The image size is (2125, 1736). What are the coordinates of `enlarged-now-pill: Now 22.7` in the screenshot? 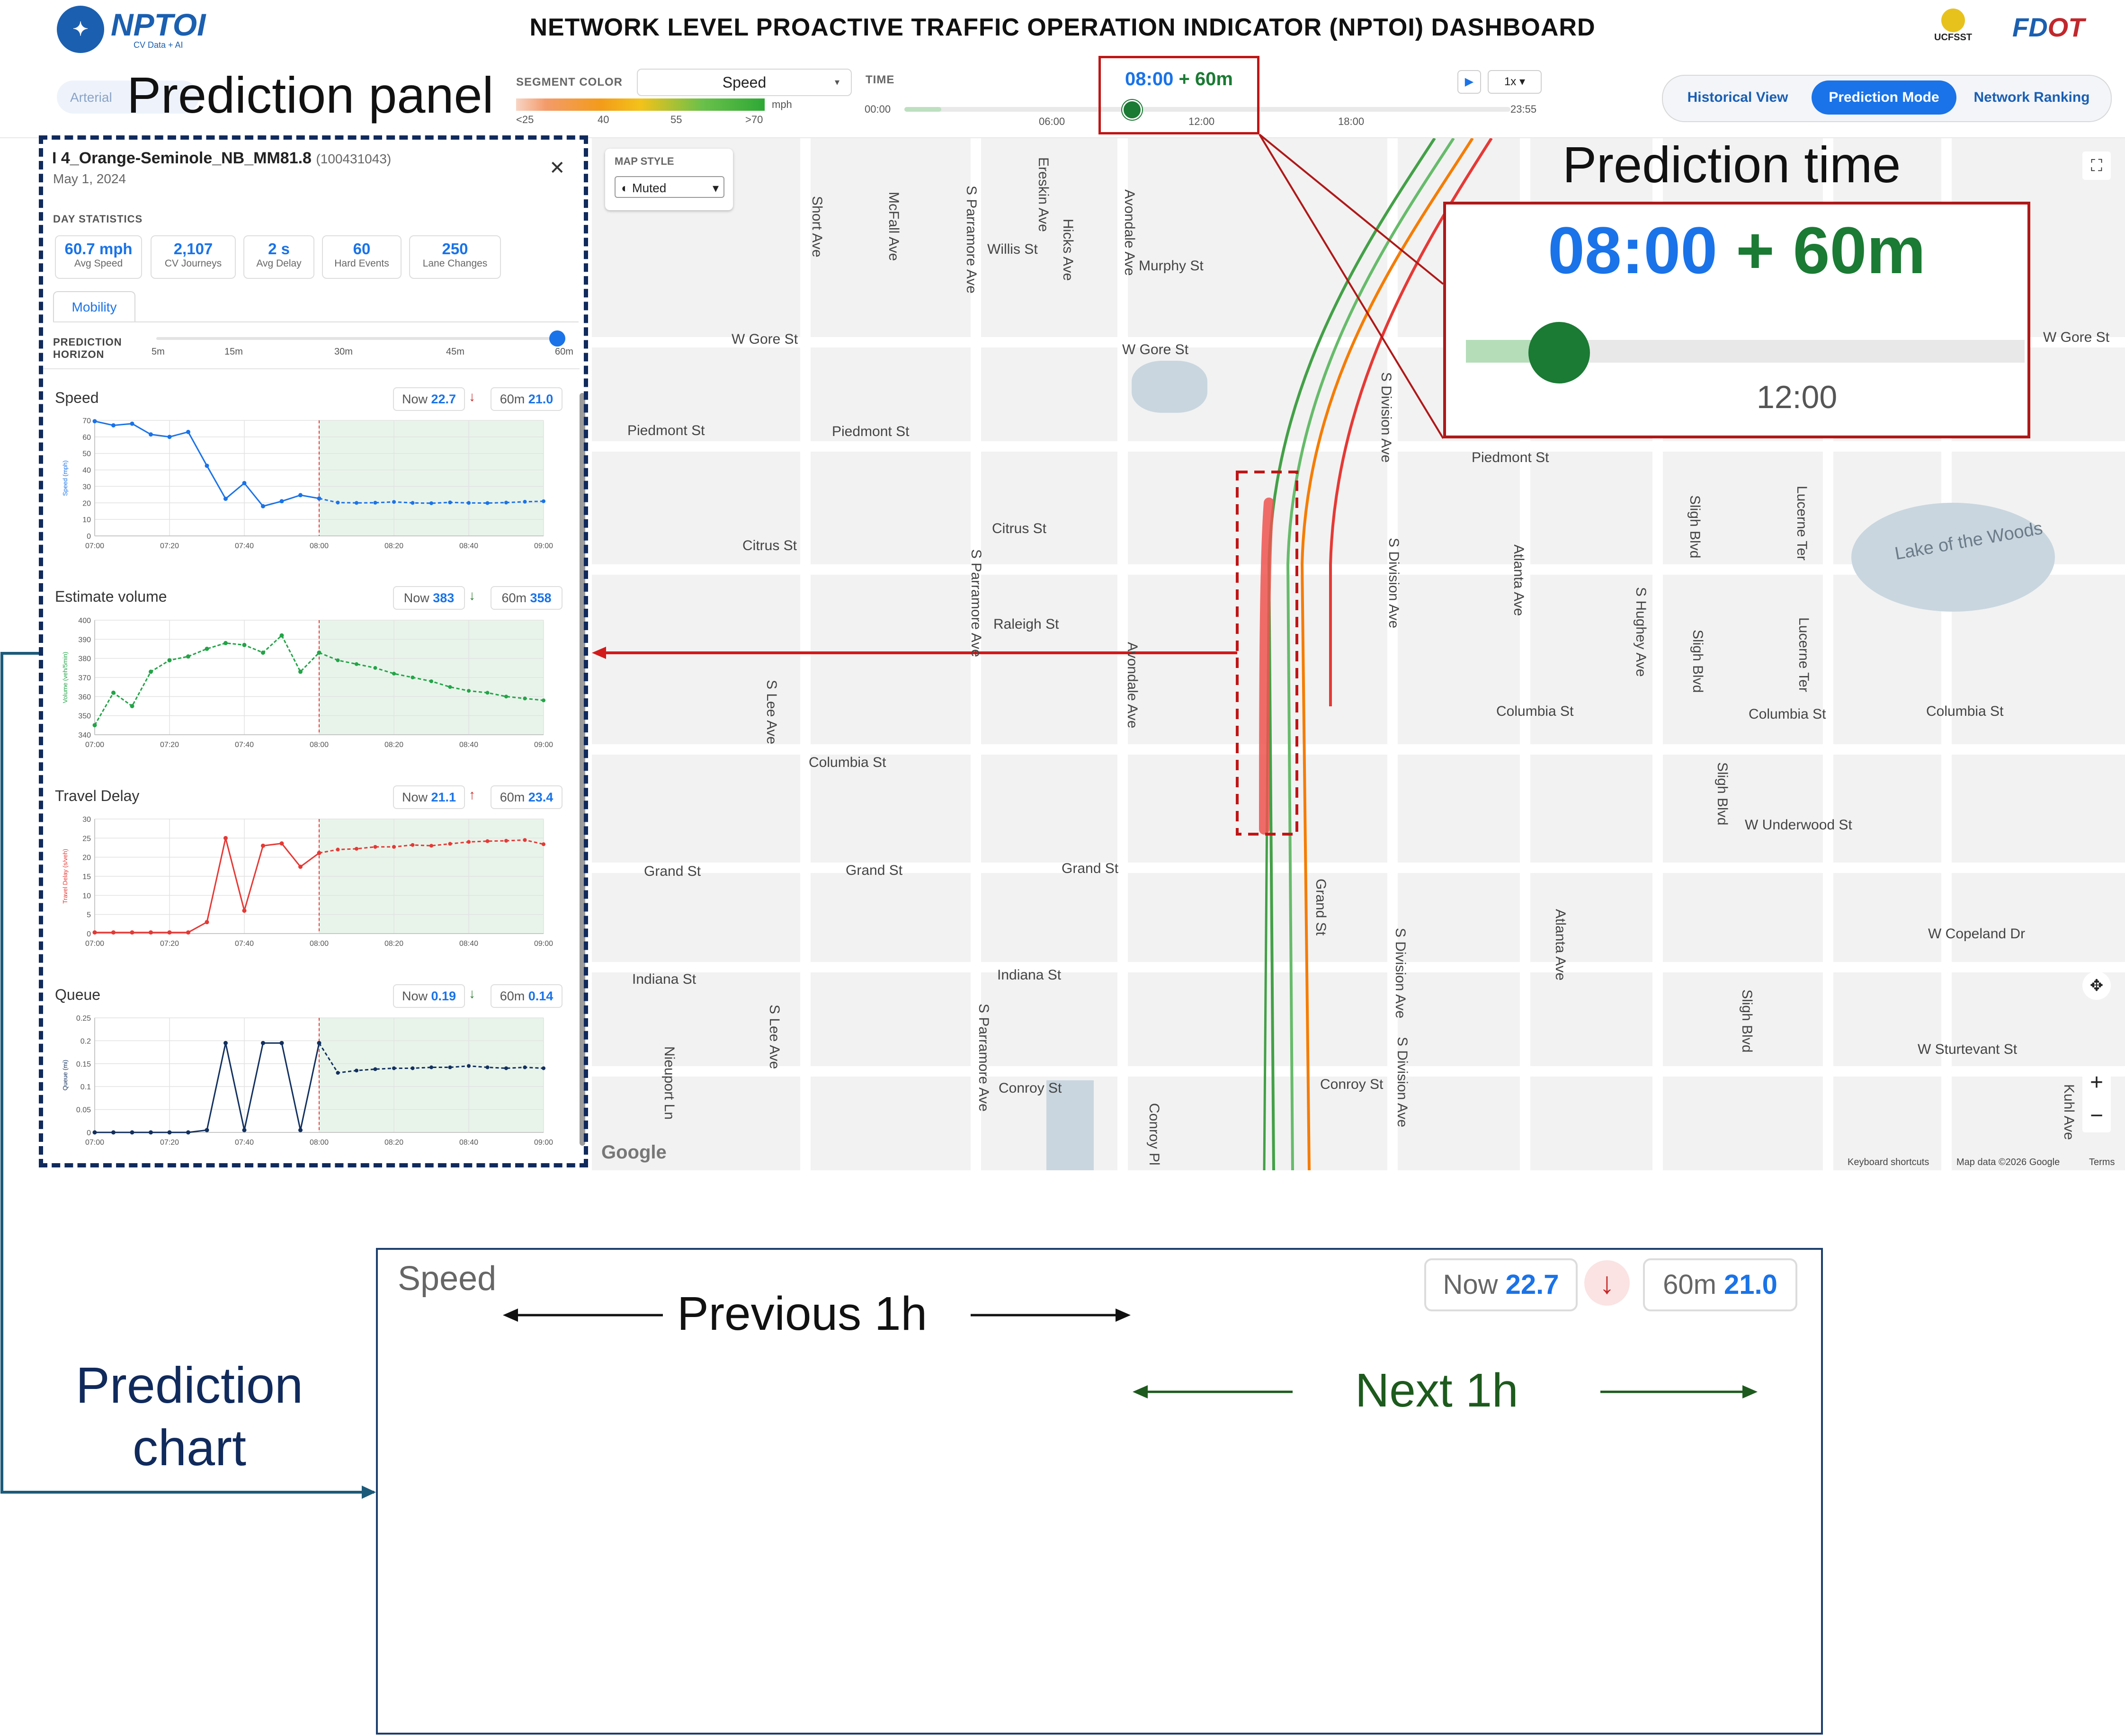 It's located at (1501, 1284).